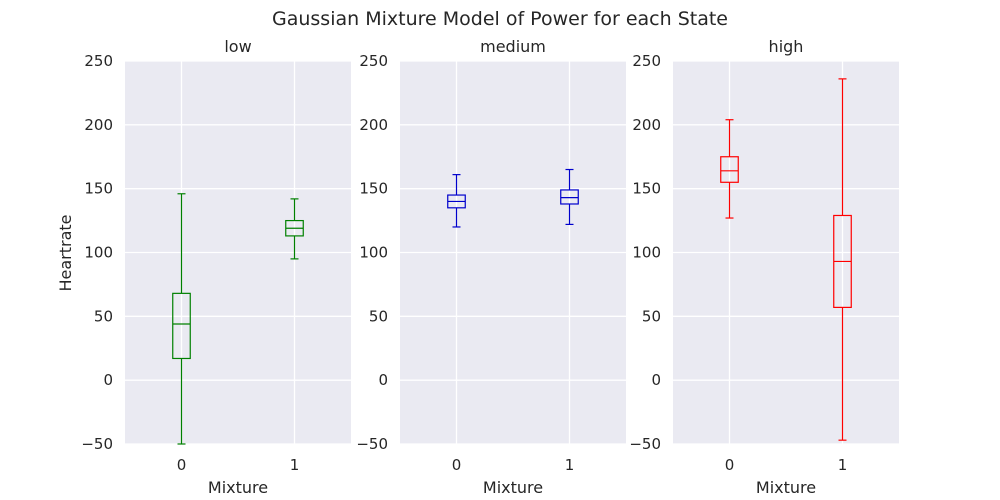 The image size is (1000, 500). I want to click on y-axis-label: Heartrate, so click(65, 252).